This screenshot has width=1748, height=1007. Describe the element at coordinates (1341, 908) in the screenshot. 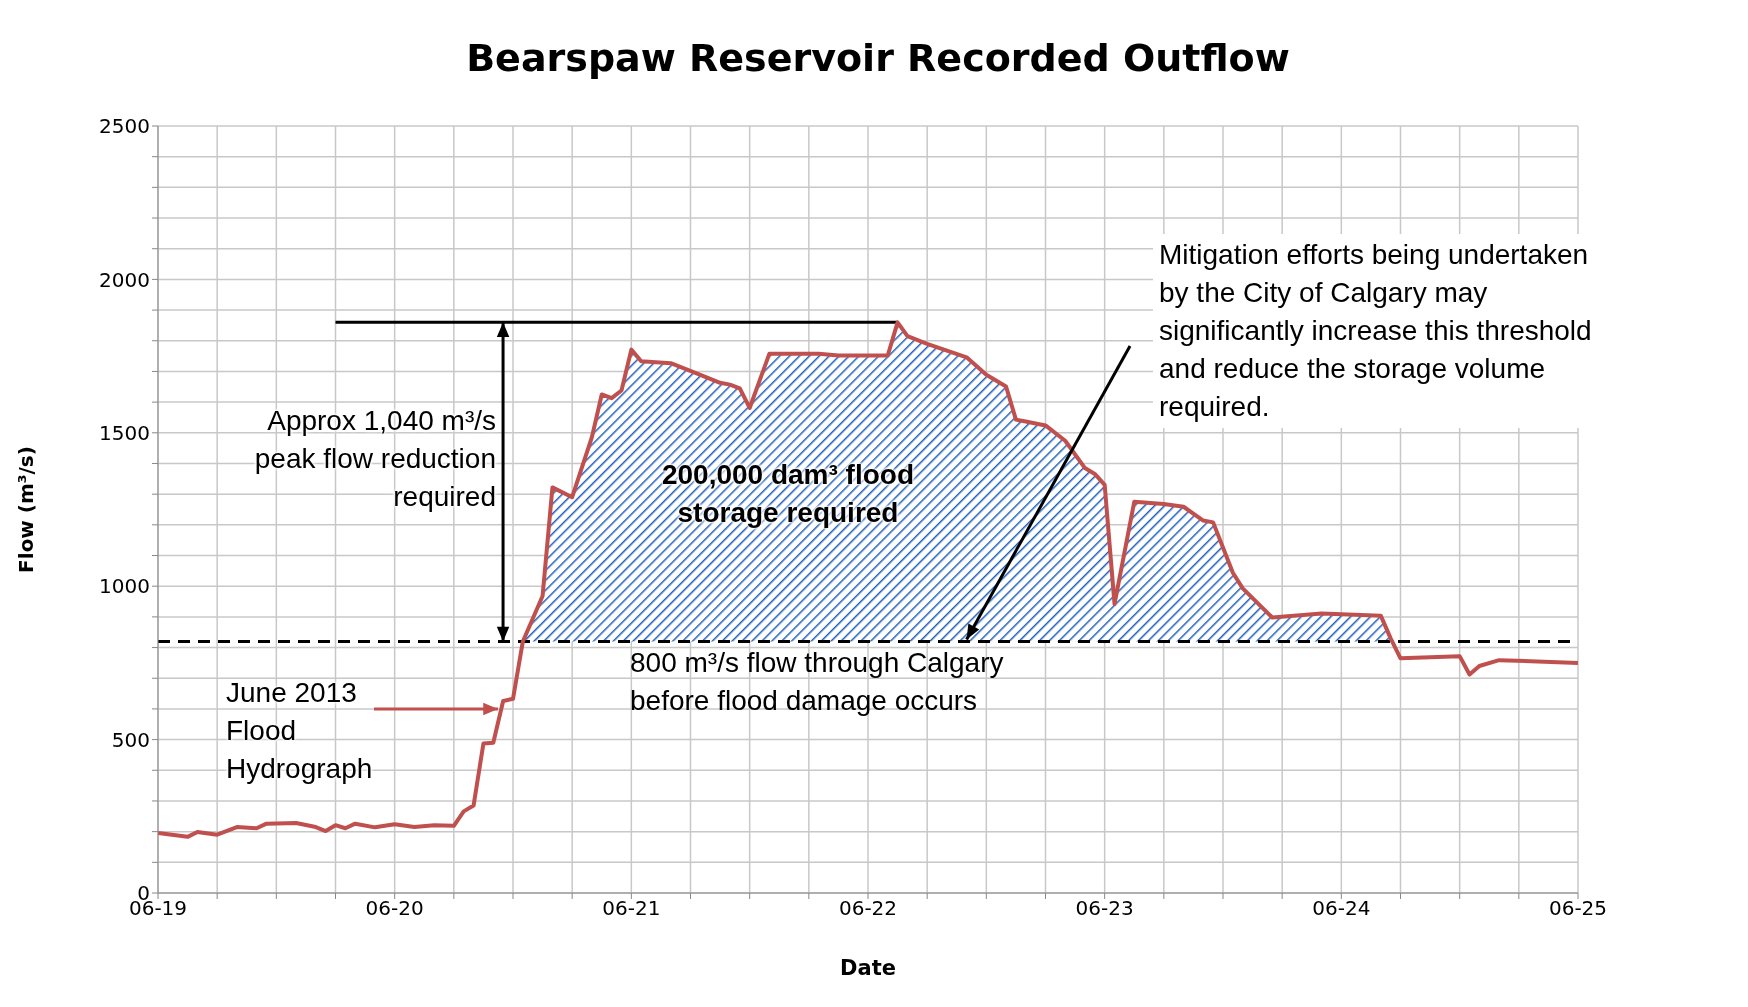

I see `x-tick-label: 06-24` at that location.